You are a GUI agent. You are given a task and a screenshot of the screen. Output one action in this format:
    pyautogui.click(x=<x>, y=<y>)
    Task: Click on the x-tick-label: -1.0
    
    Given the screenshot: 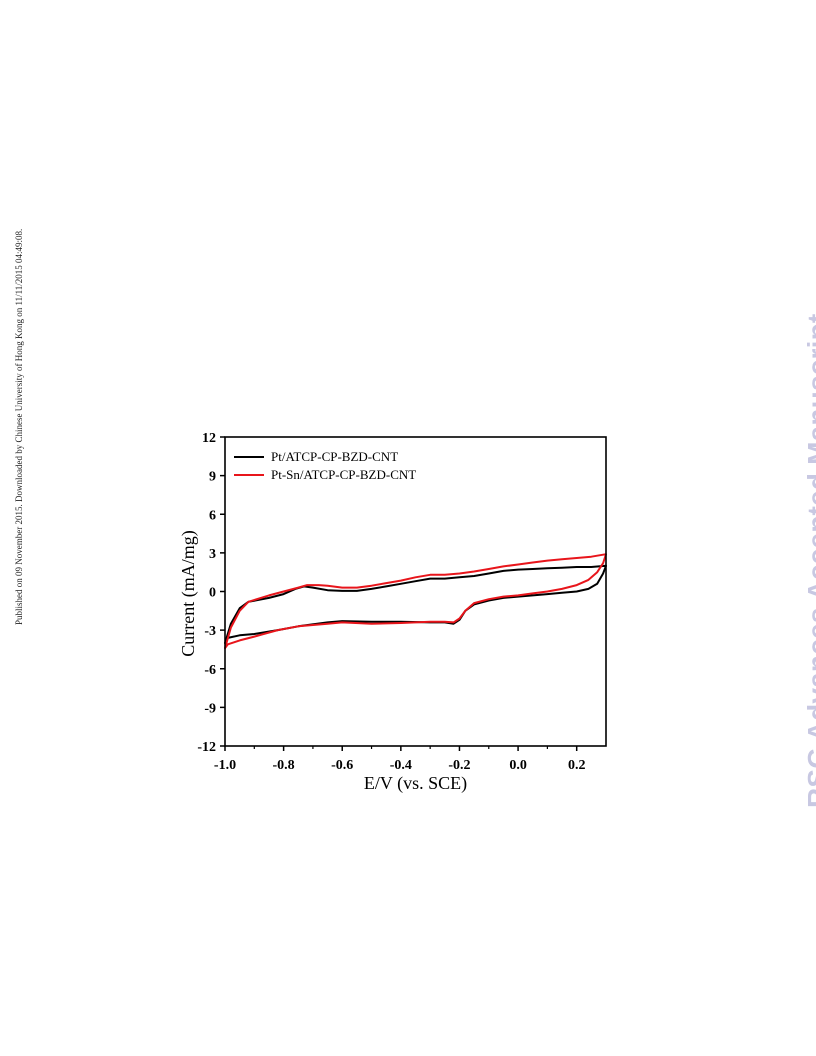 What is the action you would take?
    pyautogui.click(x=225, y=765)
    